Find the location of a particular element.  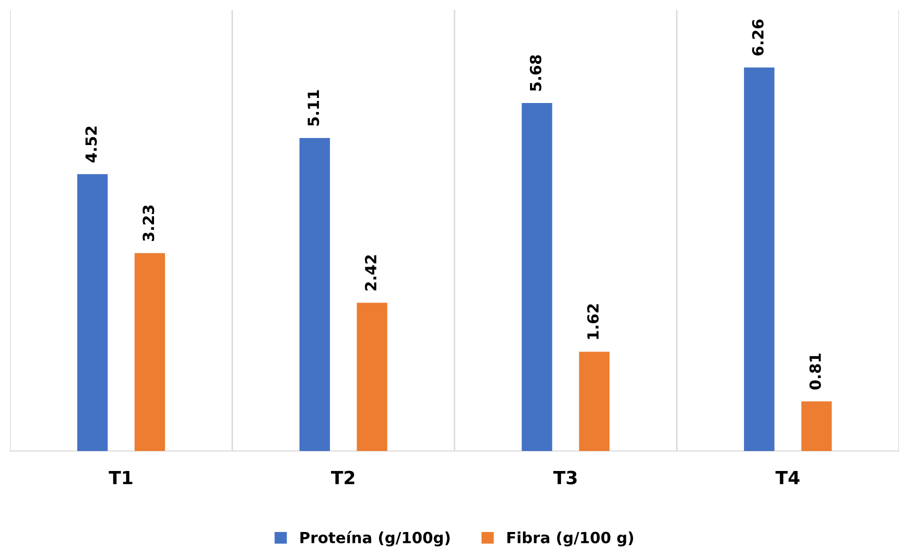

data-label: 5.11 is located at coordinates (314, 108).